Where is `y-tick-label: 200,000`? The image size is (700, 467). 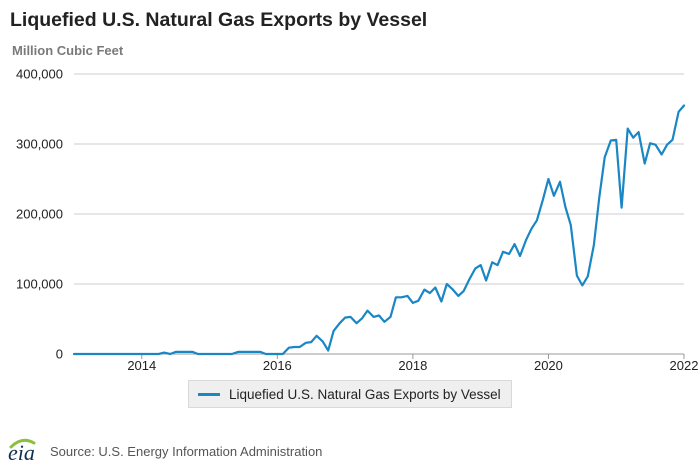 y-tick-label: 200,000 is located at coordinates (39, 214).